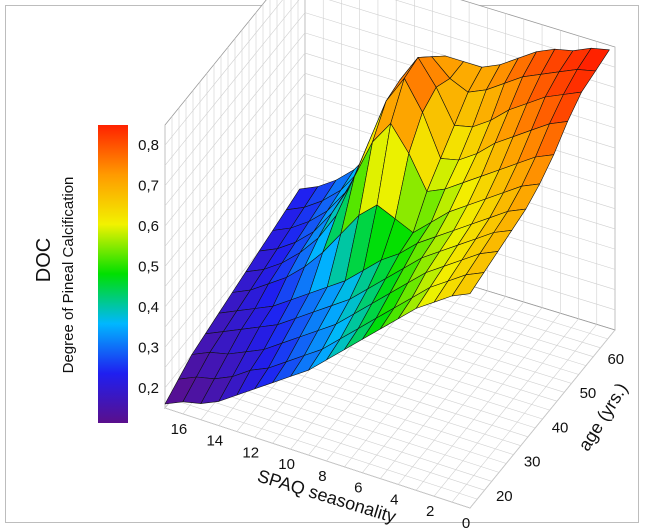 The image size is (646, 530). I want to click on y-tick-label: 40, so click(560, 427).